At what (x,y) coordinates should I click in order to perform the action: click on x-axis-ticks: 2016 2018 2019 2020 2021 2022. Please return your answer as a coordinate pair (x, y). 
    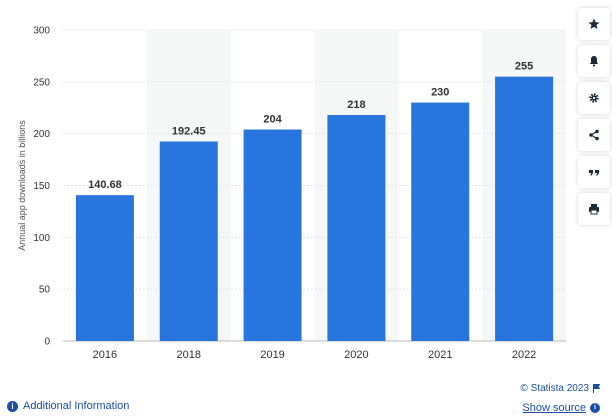
    Looking at the image, I should click on (315, 355).